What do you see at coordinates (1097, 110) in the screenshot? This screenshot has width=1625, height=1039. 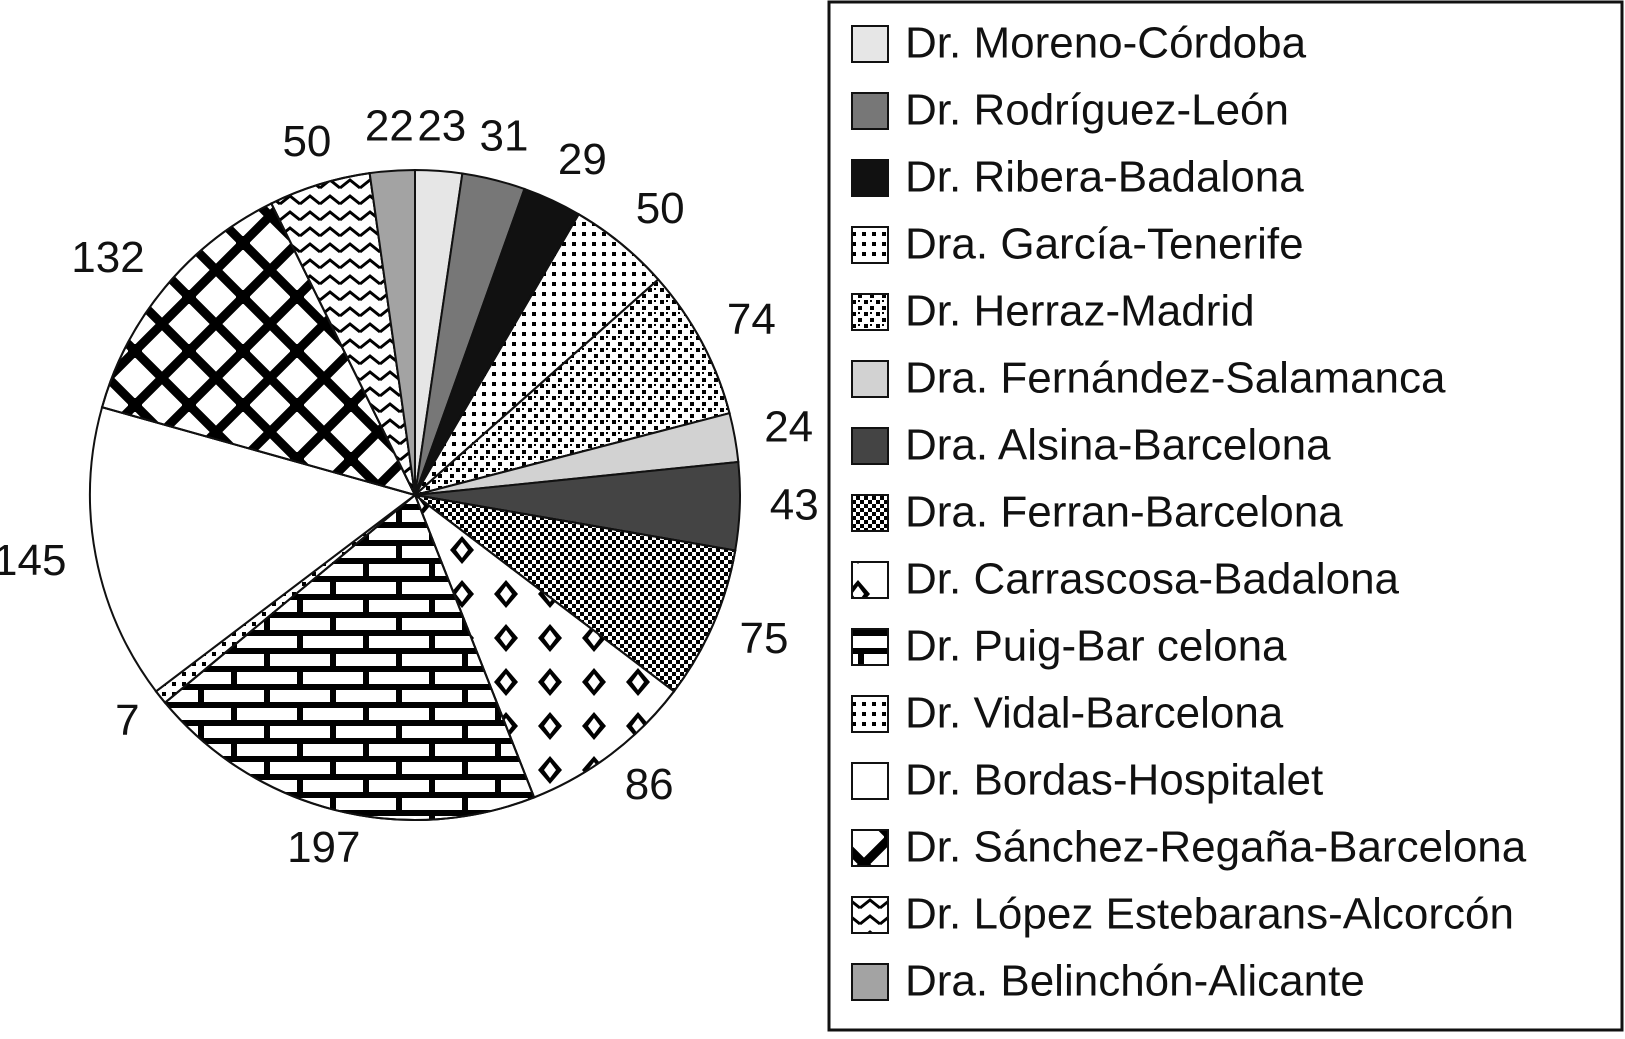 I see `legend-label: Dr. Rodríguez-León` at bounding box center [1097, 110].